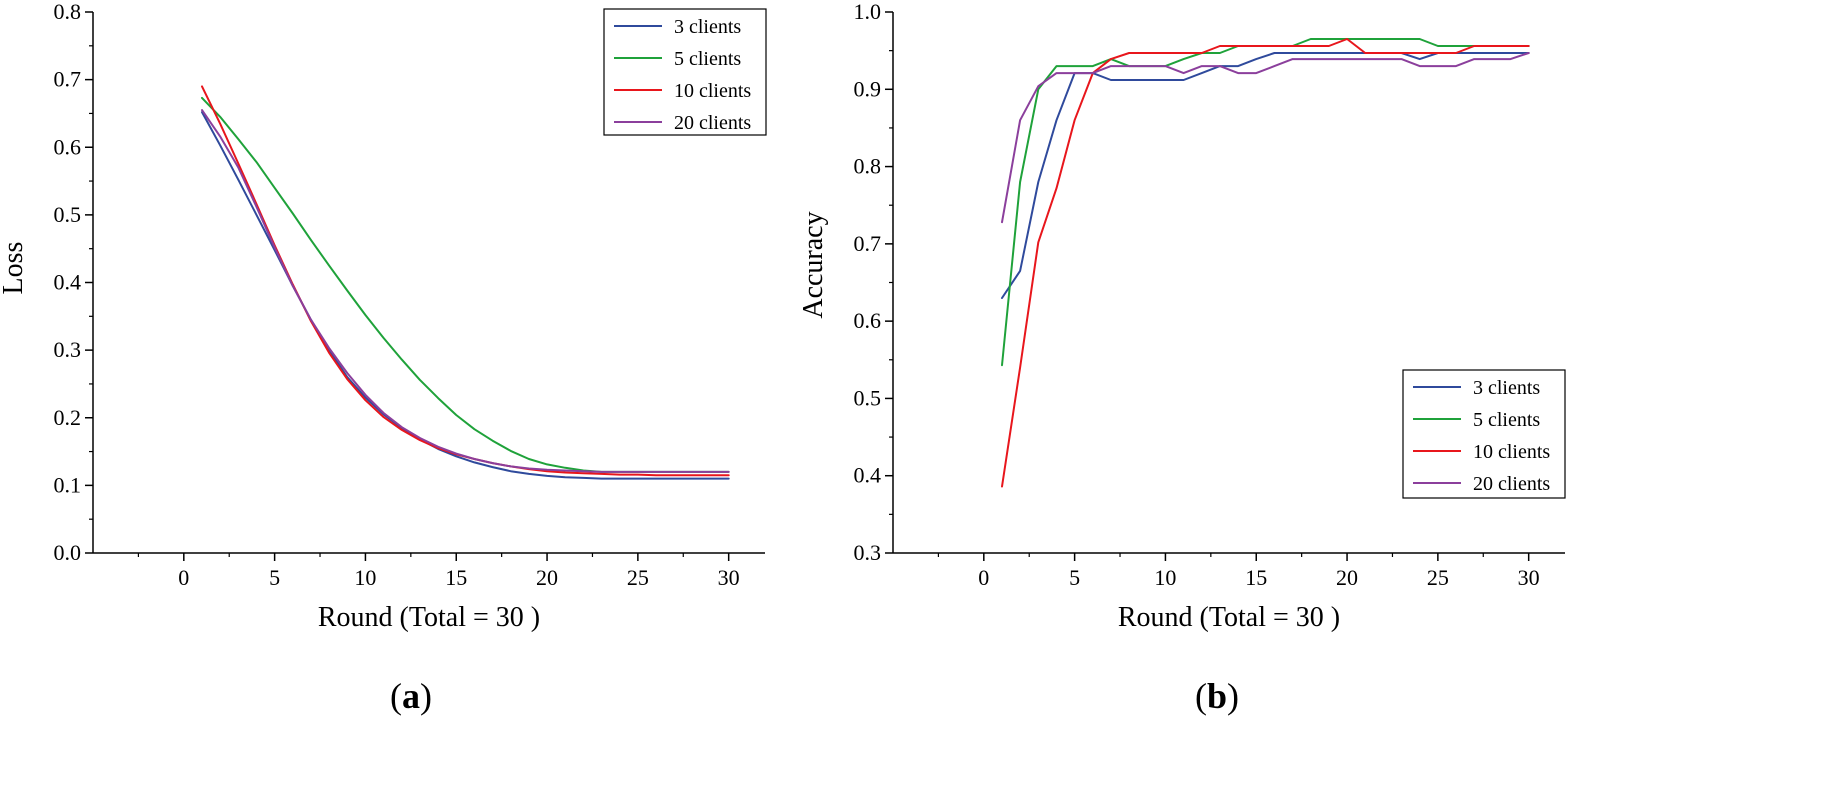  What do you see at coordinates (868, 12) in the screenshot?
I see `y-tick-label: 1.0` at bounding box center [868, 12].